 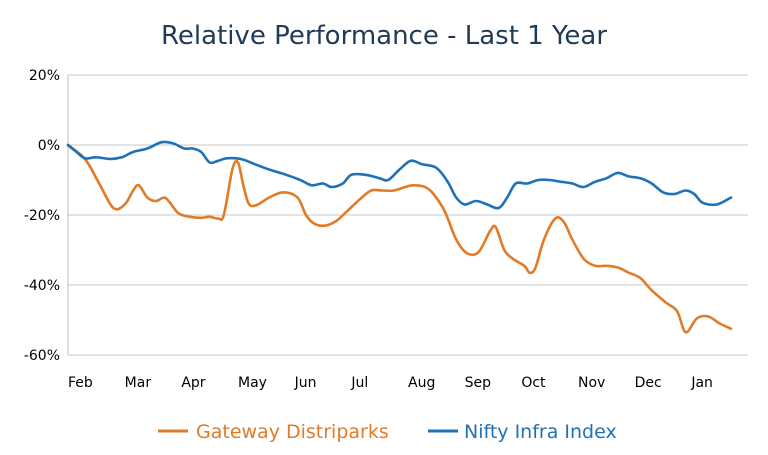 What do you see at coordinates (359, 383) in the screenshot?
I see `x-tick-label: Jul` at bounding box center [359, 383].